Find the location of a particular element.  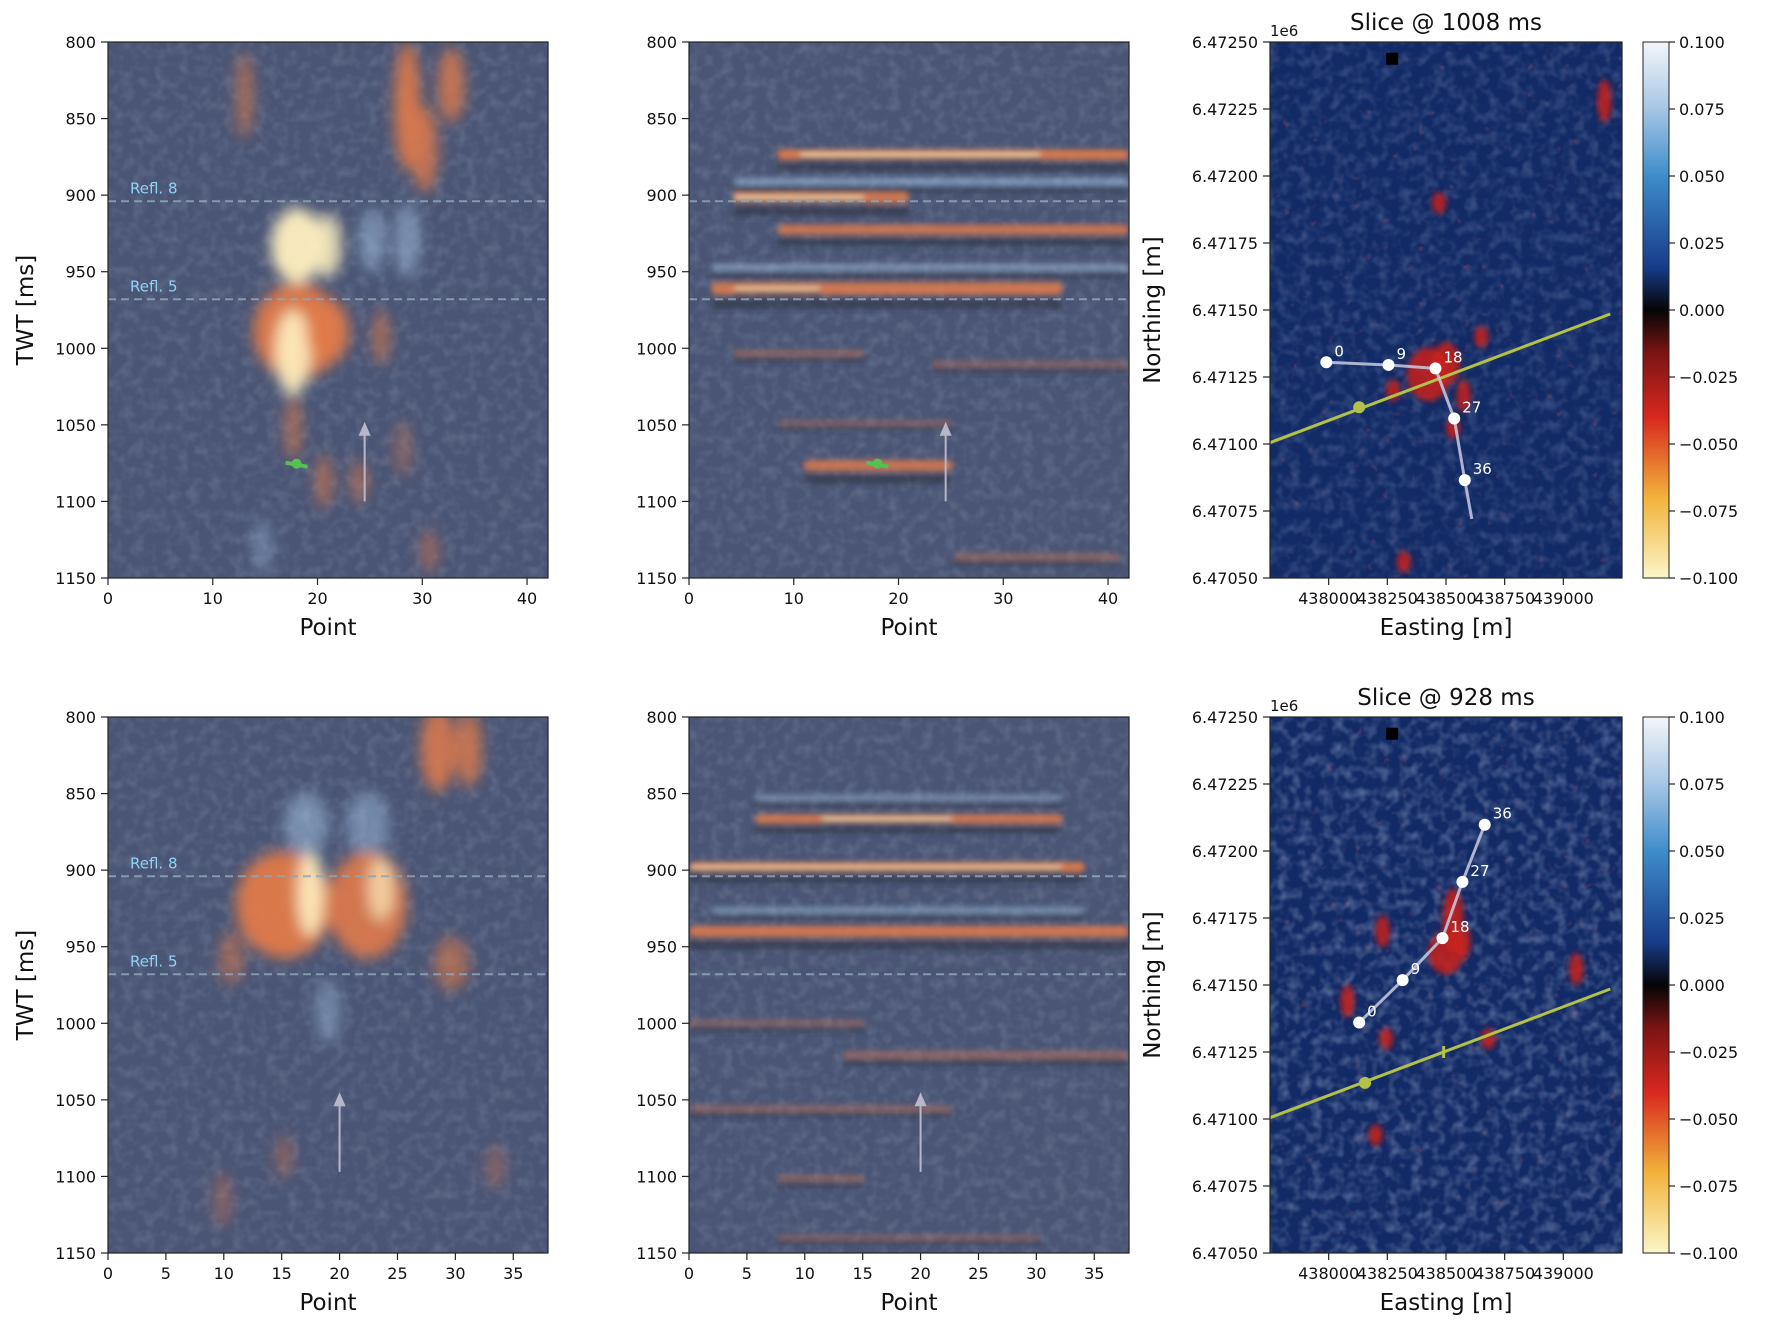

x-tick-label: 439000 is located at coordinates (1563, 598).